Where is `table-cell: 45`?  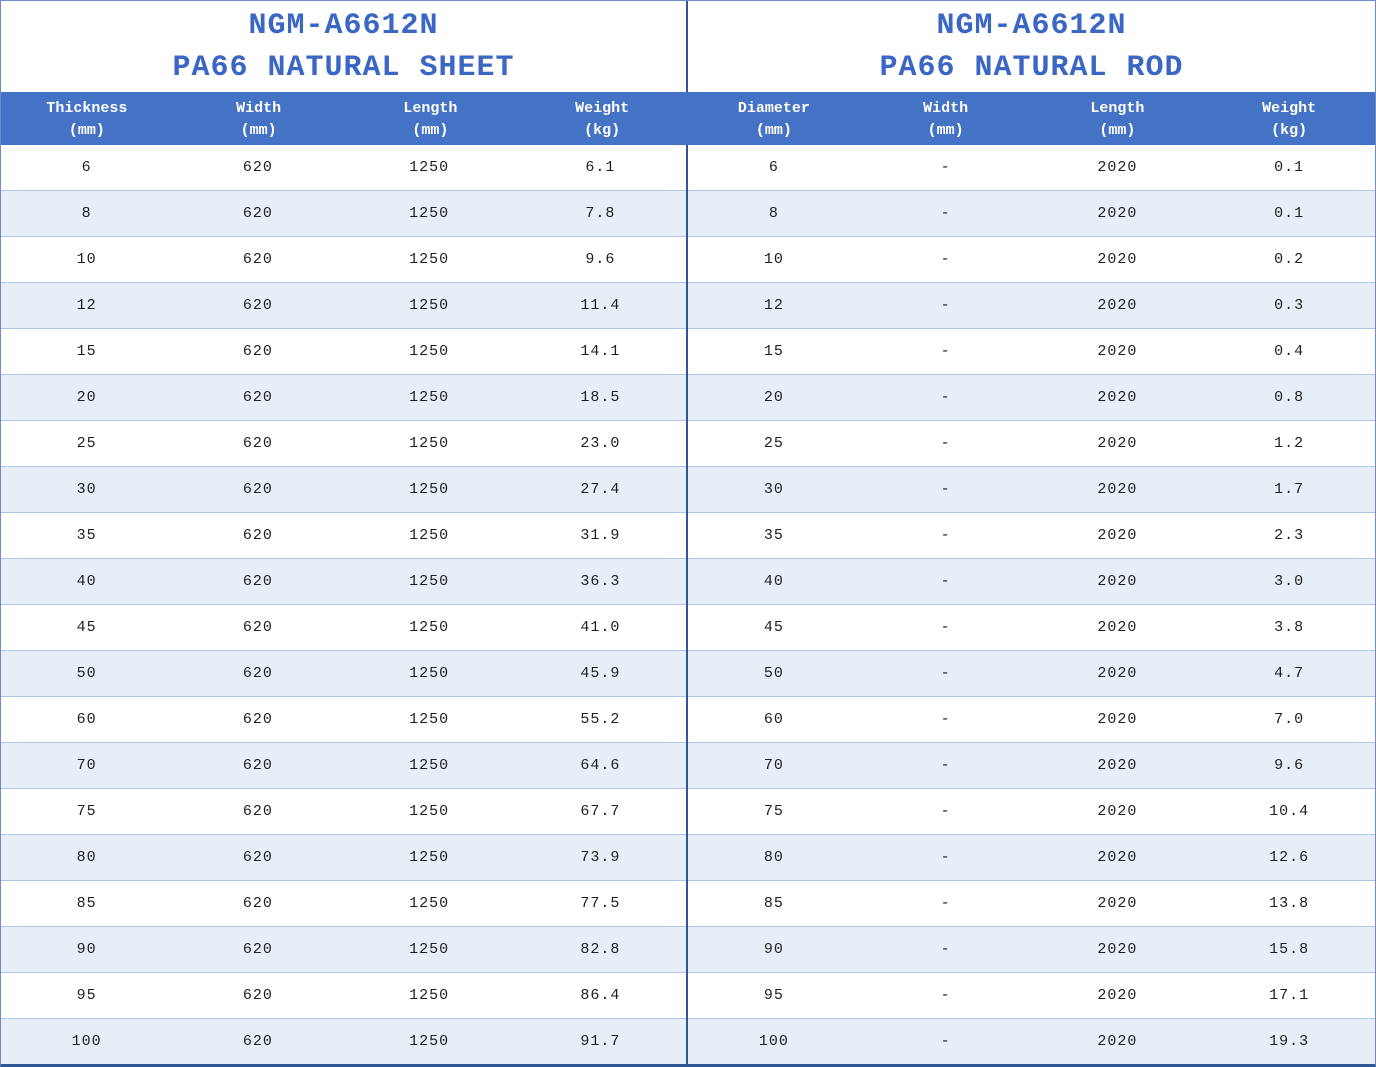 table-cell: 45 is located at coordinates (86, 627).